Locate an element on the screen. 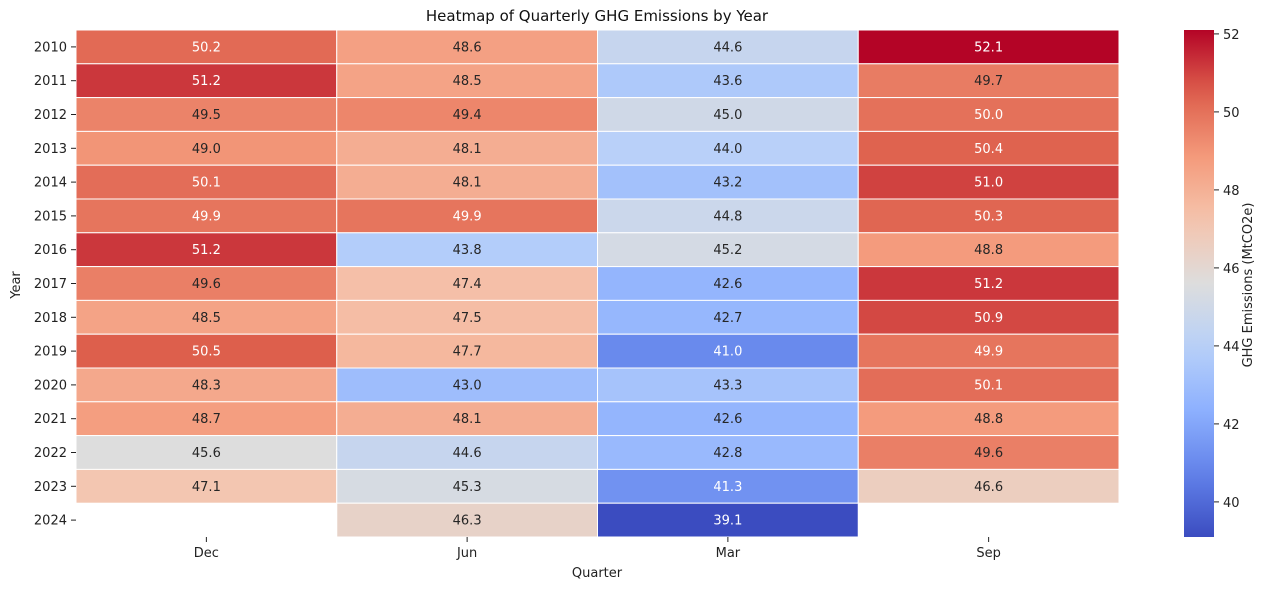 This screenshot has width=1266, height=590. cell-value-label: 45.6 is located at coordinates (206, 453).